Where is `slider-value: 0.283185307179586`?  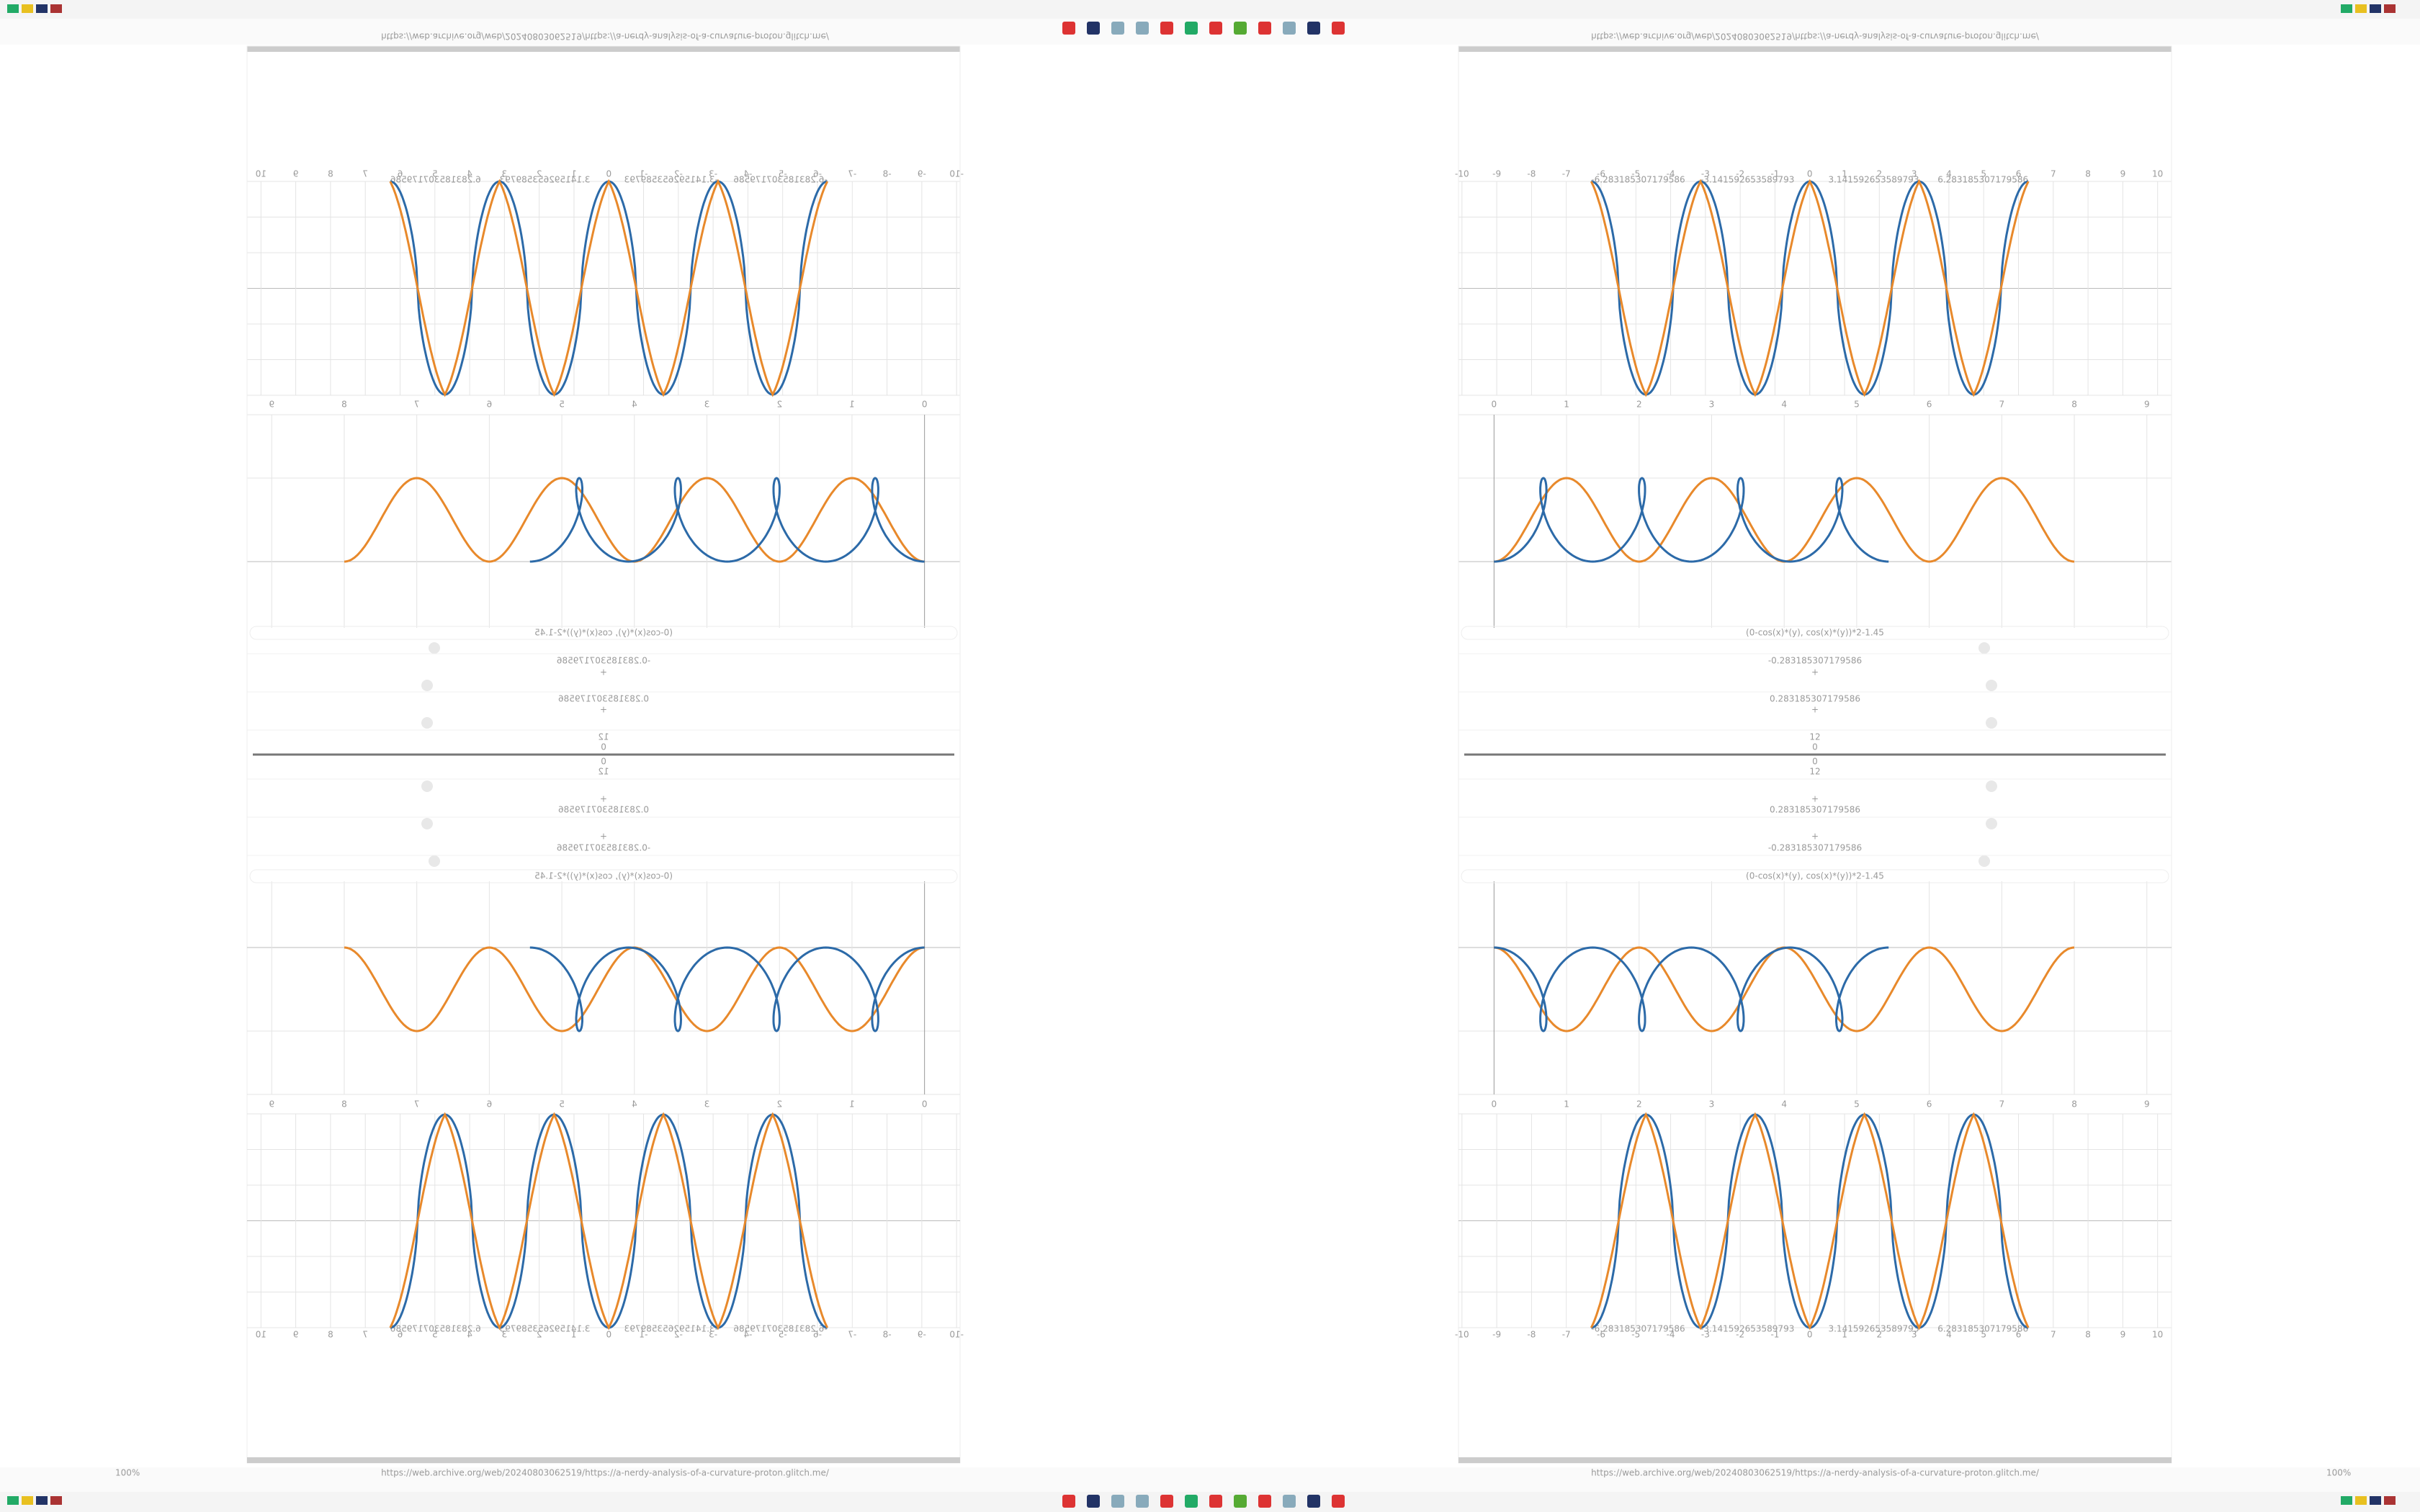 slider-value: 0.283185307179586 is located at coordinates (1815, 699).